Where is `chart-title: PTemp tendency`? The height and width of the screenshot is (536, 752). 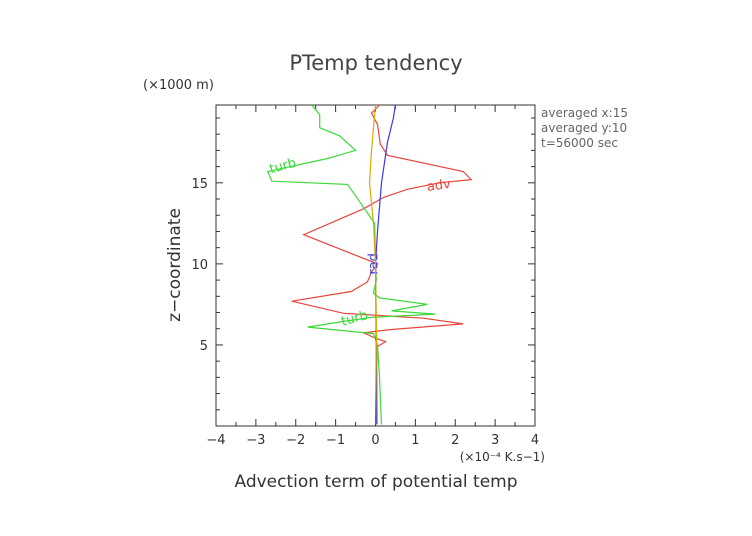 chart-title: PTemp tendency is located at coordinates (375, 63).